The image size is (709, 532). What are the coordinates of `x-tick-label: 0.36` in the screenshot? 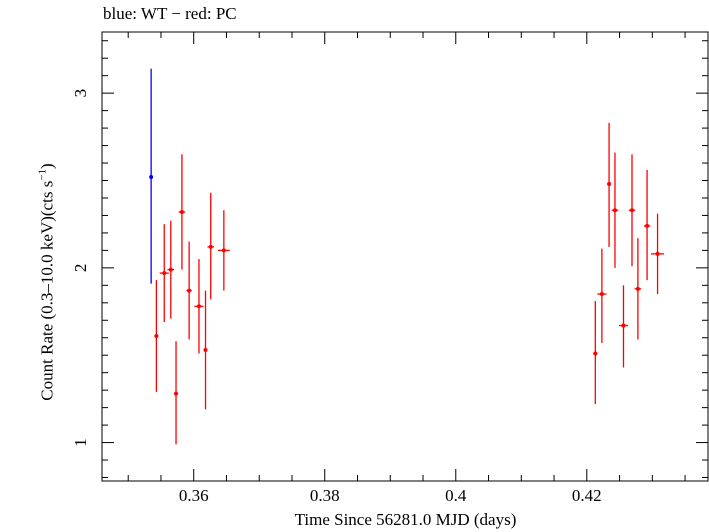 It's located at (194, 495).